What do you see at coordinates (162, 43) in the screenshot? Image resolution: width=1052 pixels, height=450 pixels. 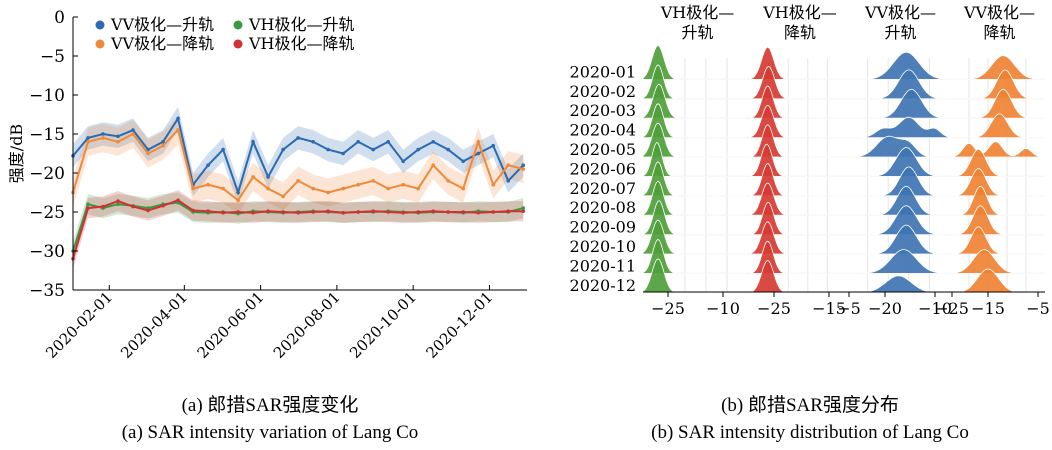 I see `legend-label: VV极化—降轨` at bounding box center [162, 43].